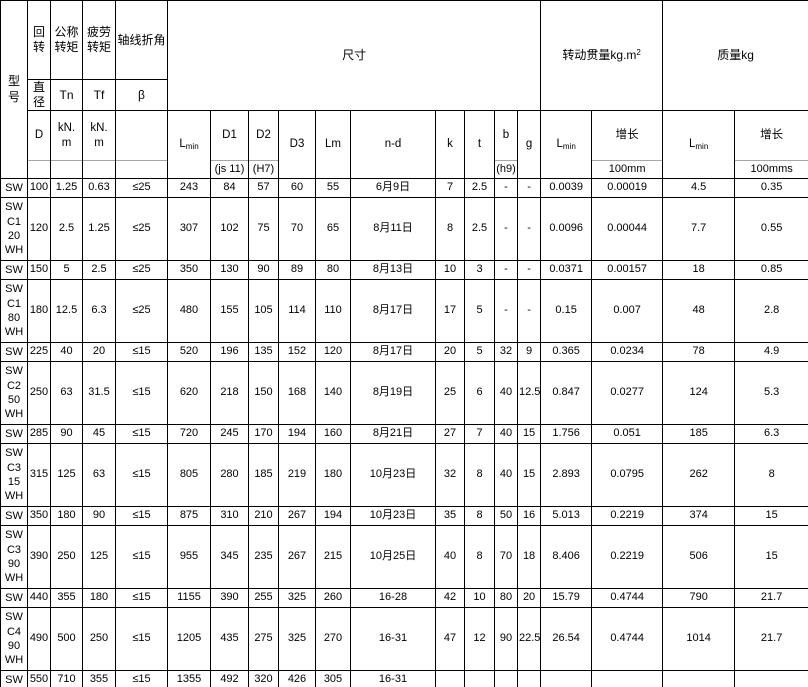 This screenshot has height=687, width=808. I want to click on cell-inertia-100mm: 0.007, so click(627, 311).